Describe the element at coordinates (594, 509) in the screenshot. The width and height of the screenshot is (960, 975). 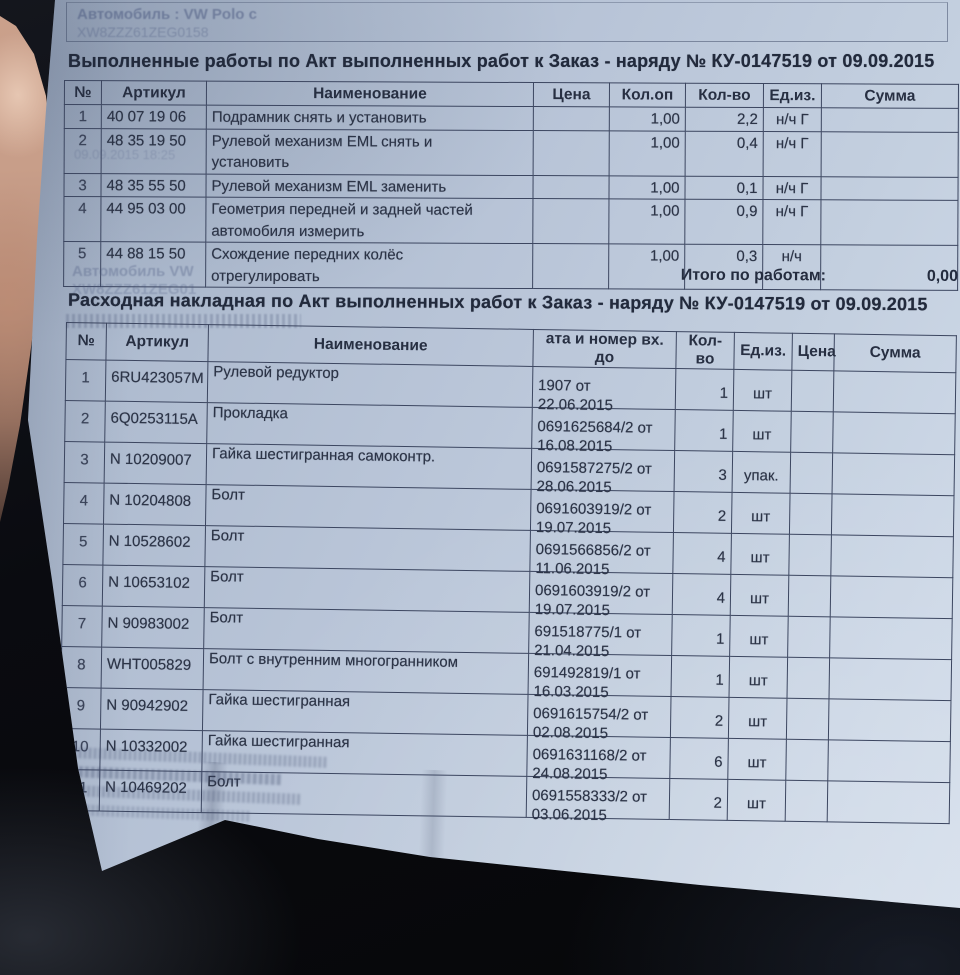
I see `doc-number-line: 0691603919/2 от` at that location.